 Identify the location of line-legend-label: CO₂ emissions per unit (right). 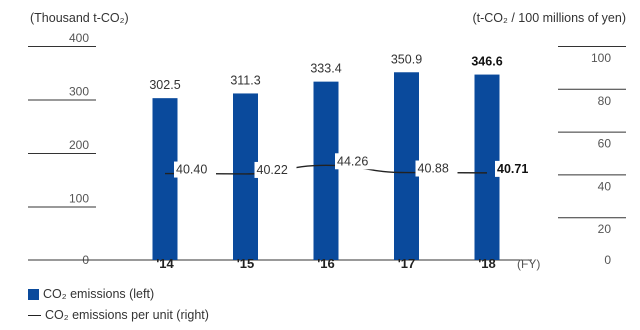
(127, 315).